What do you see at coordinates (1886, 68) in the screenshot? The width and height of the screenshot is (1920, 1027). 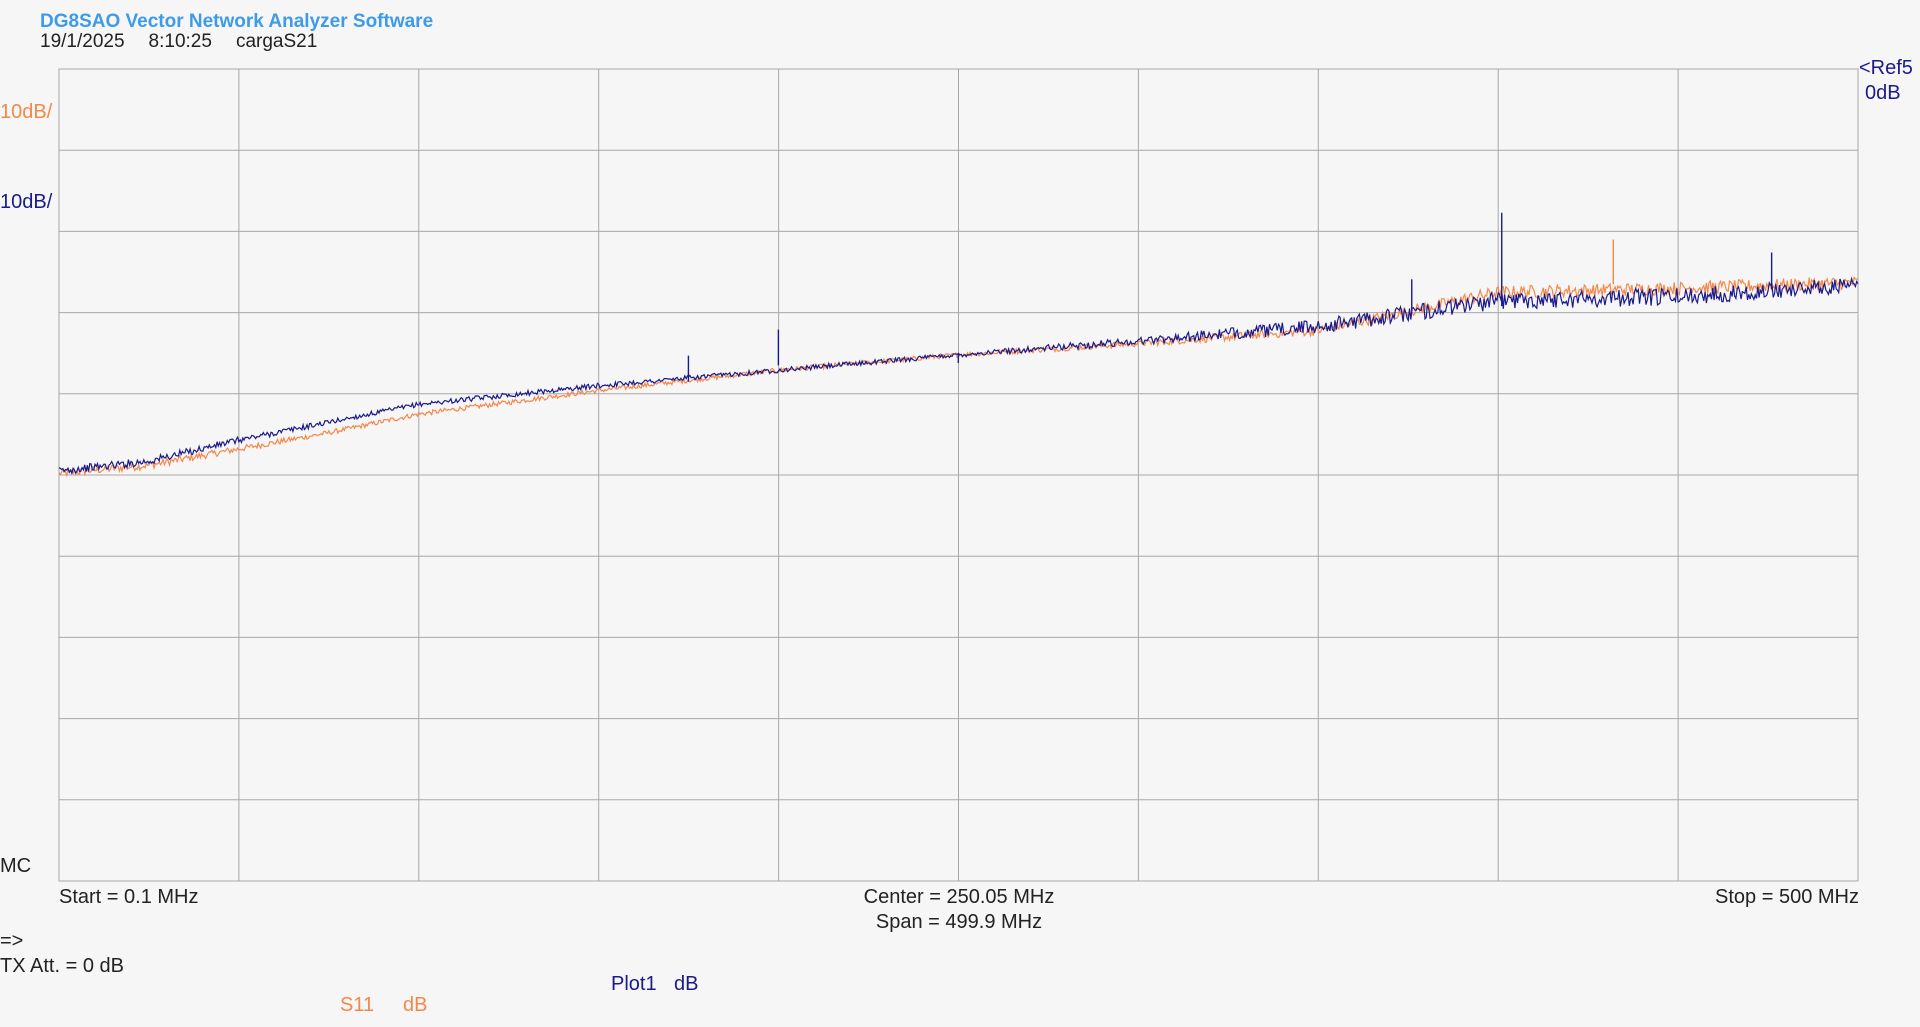 I see `reference-level-label: <Ref5` at bounding box center [1886, 68].